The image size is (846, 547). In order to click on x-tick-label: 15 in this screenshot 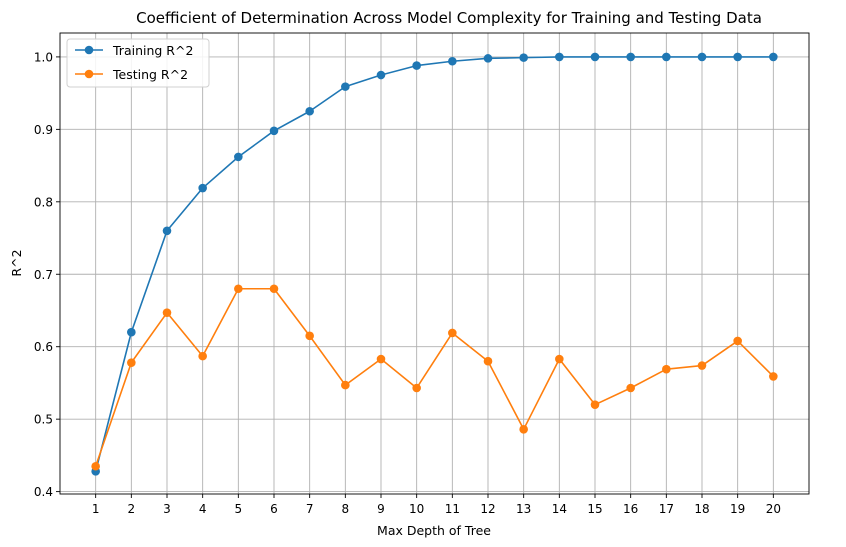, I will do `click(594, 509)`.